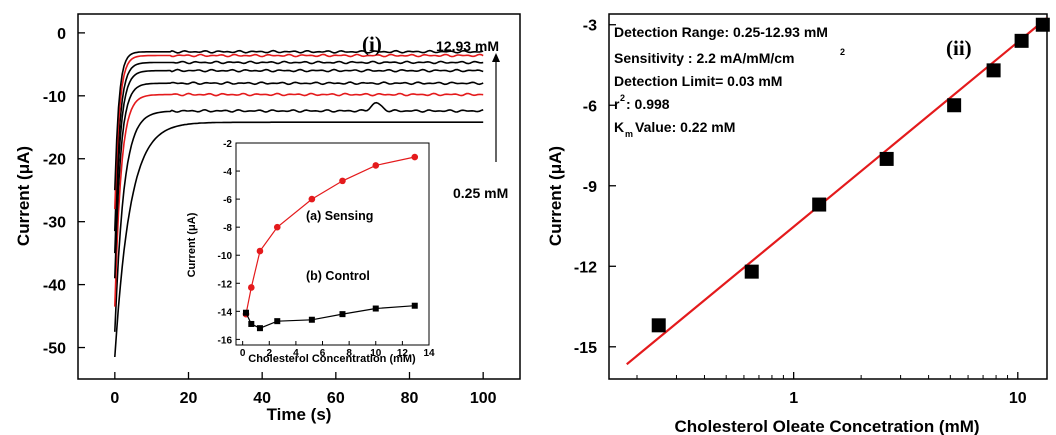 The height and width of the screenshot is (435, 1056). I want to click on inset-x-tick-label: 8, so click(349, 353).